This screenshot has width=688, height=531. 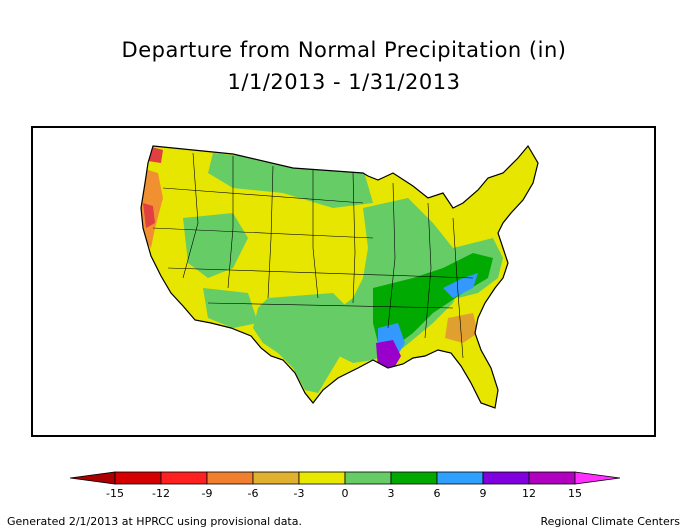 I want to click on patch-appalachia-blue, so click(x=460, y=285).